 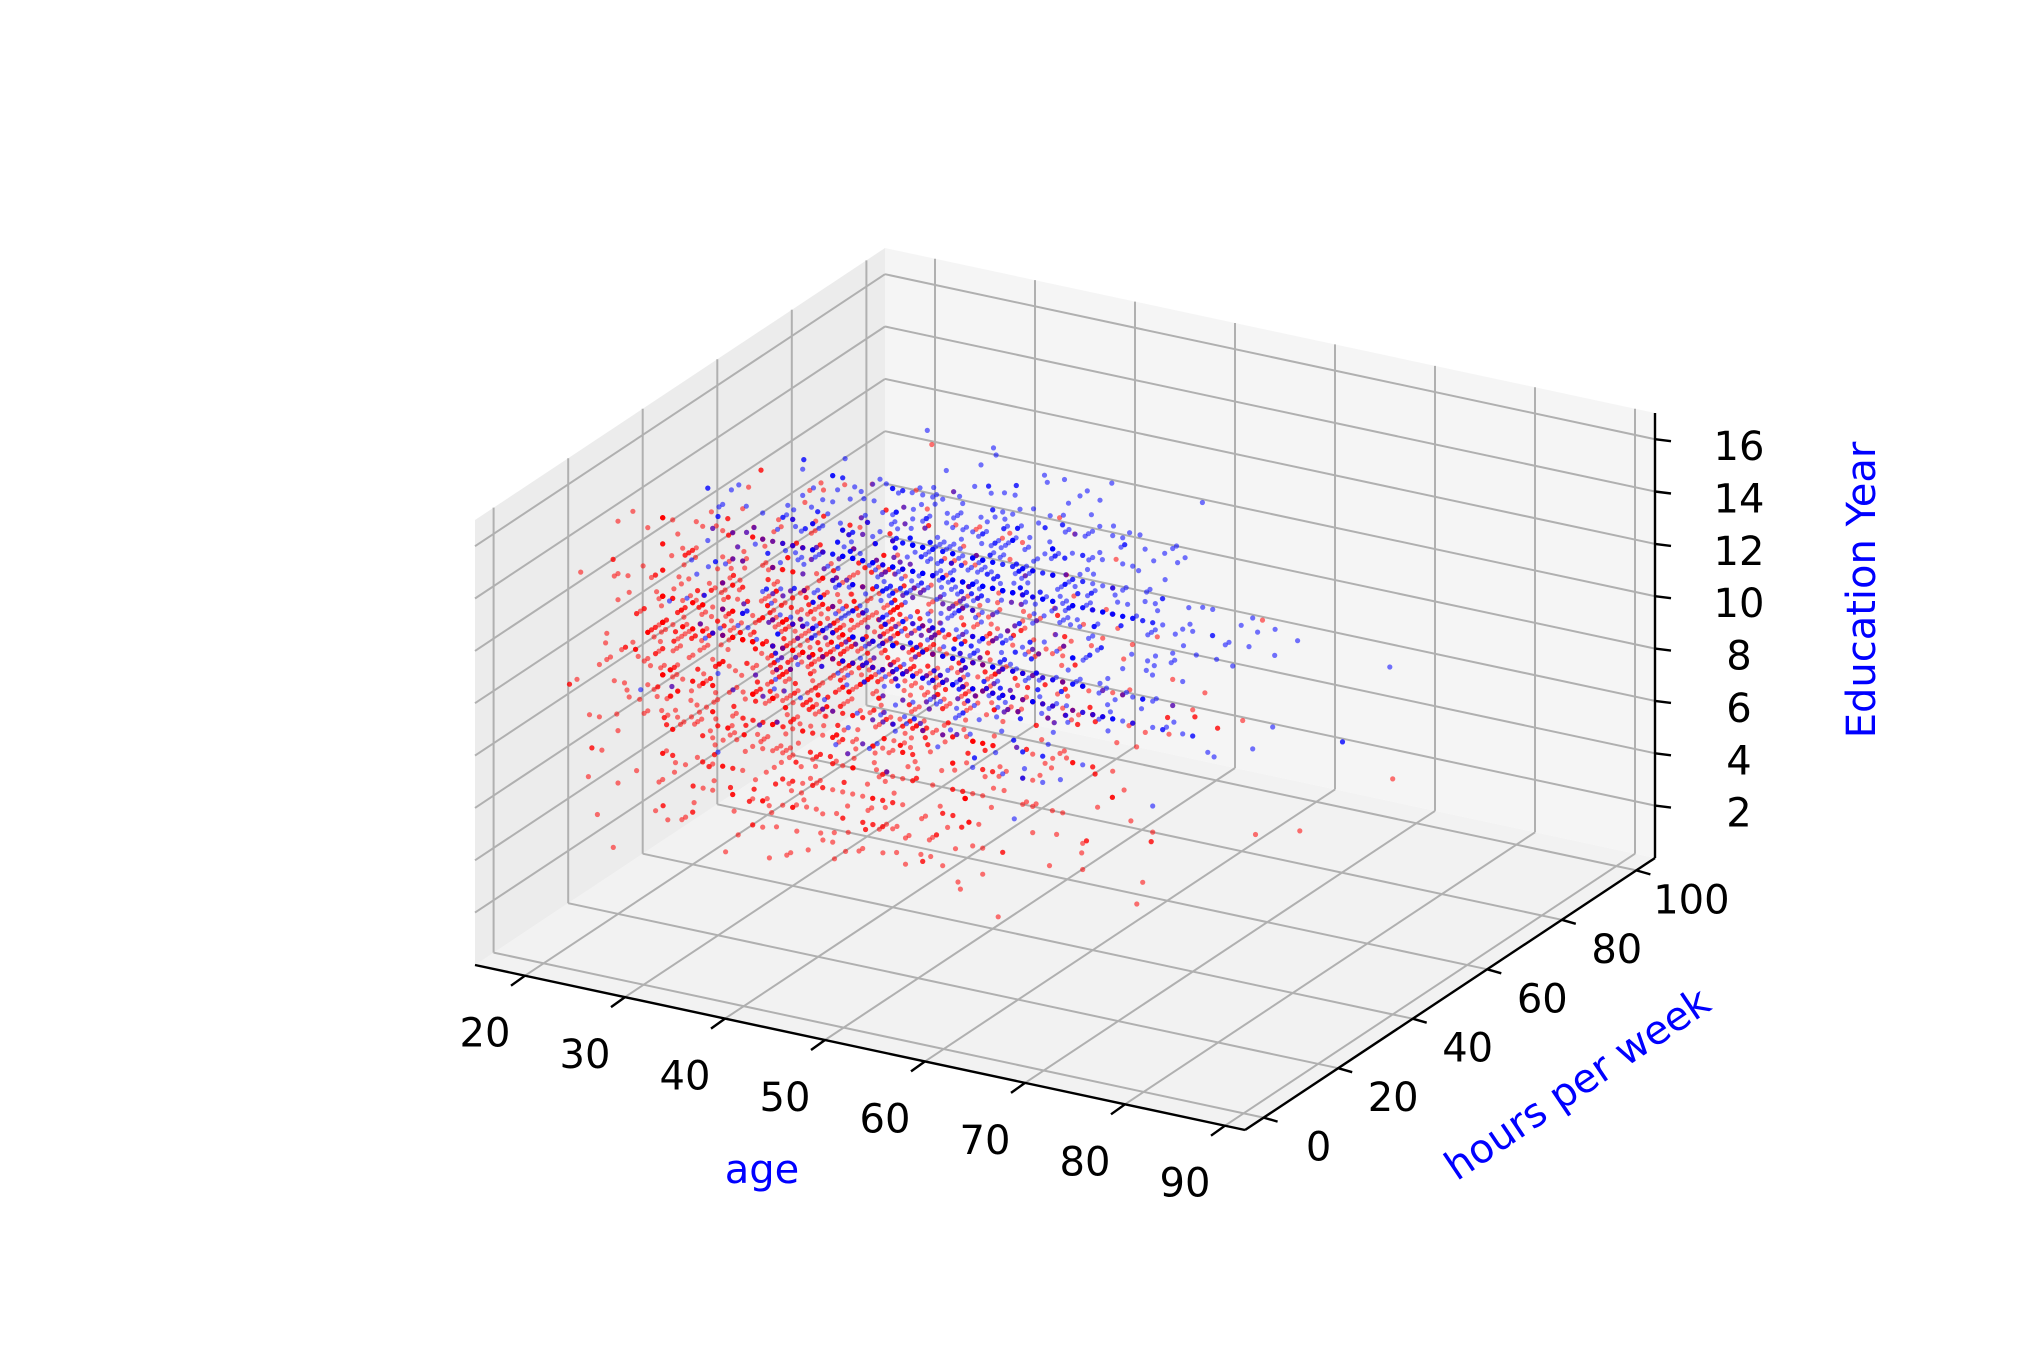 I want to click on z-grid-back, so click(x=1270, y=618).